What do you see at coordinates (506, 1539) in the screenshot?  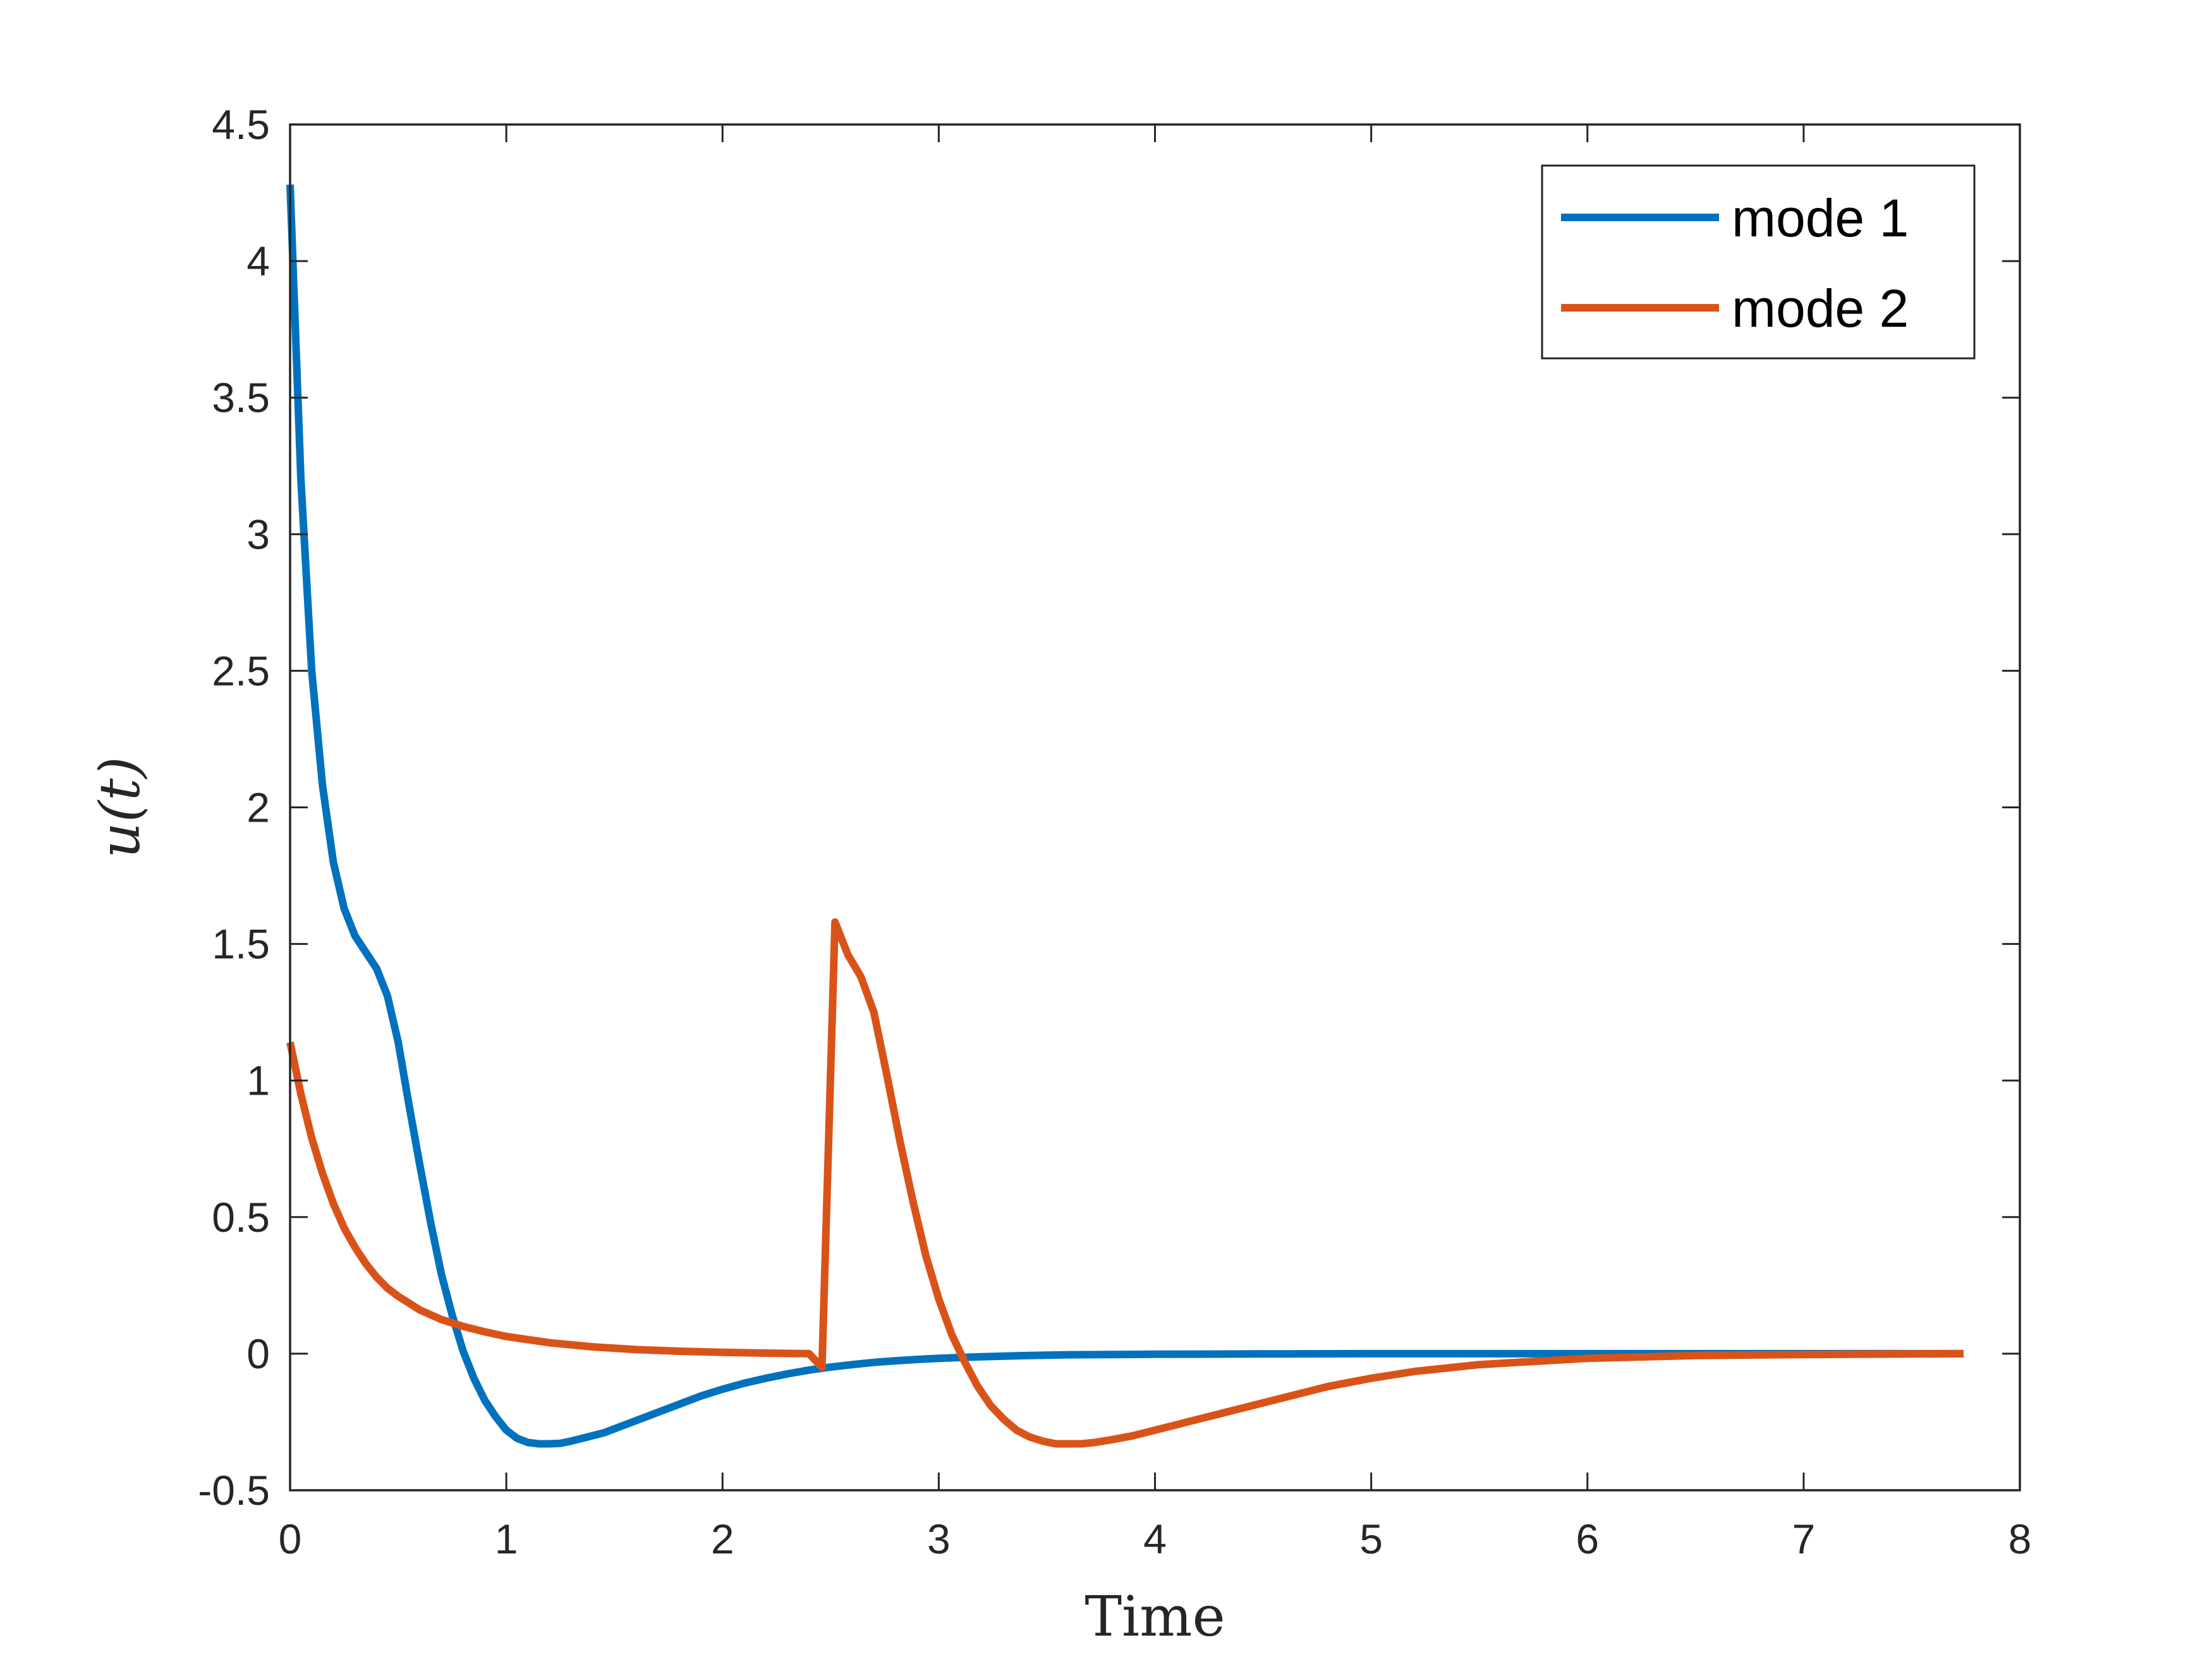 I see `x-tick-label: 1` at bounding box center [506, 1539].